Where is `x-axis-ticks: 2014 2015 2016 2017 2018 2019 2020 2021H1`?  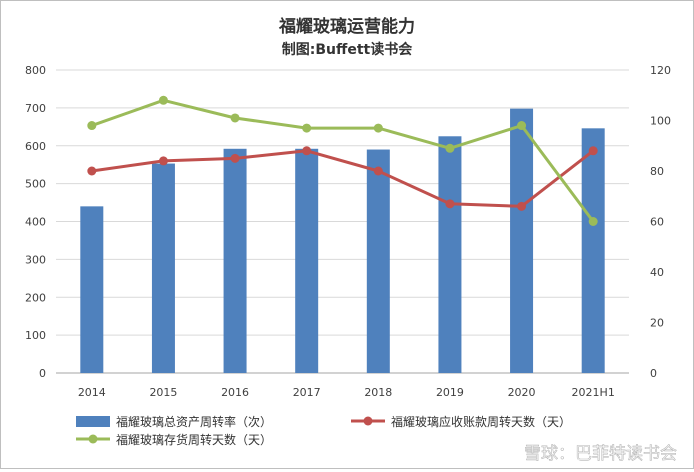 x-axis-ticks: 2014 2015 2016 2017 2018 2019 2020 2021H1 is located at coordinates (346, 392).